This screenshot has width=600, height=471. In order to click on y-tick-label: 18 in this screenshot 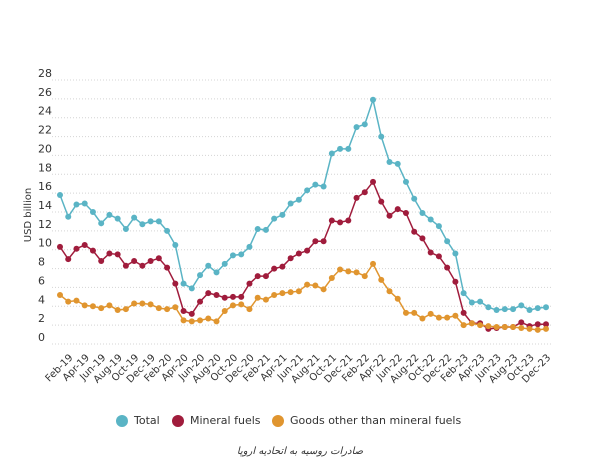, I will do `click(45, 167)`.